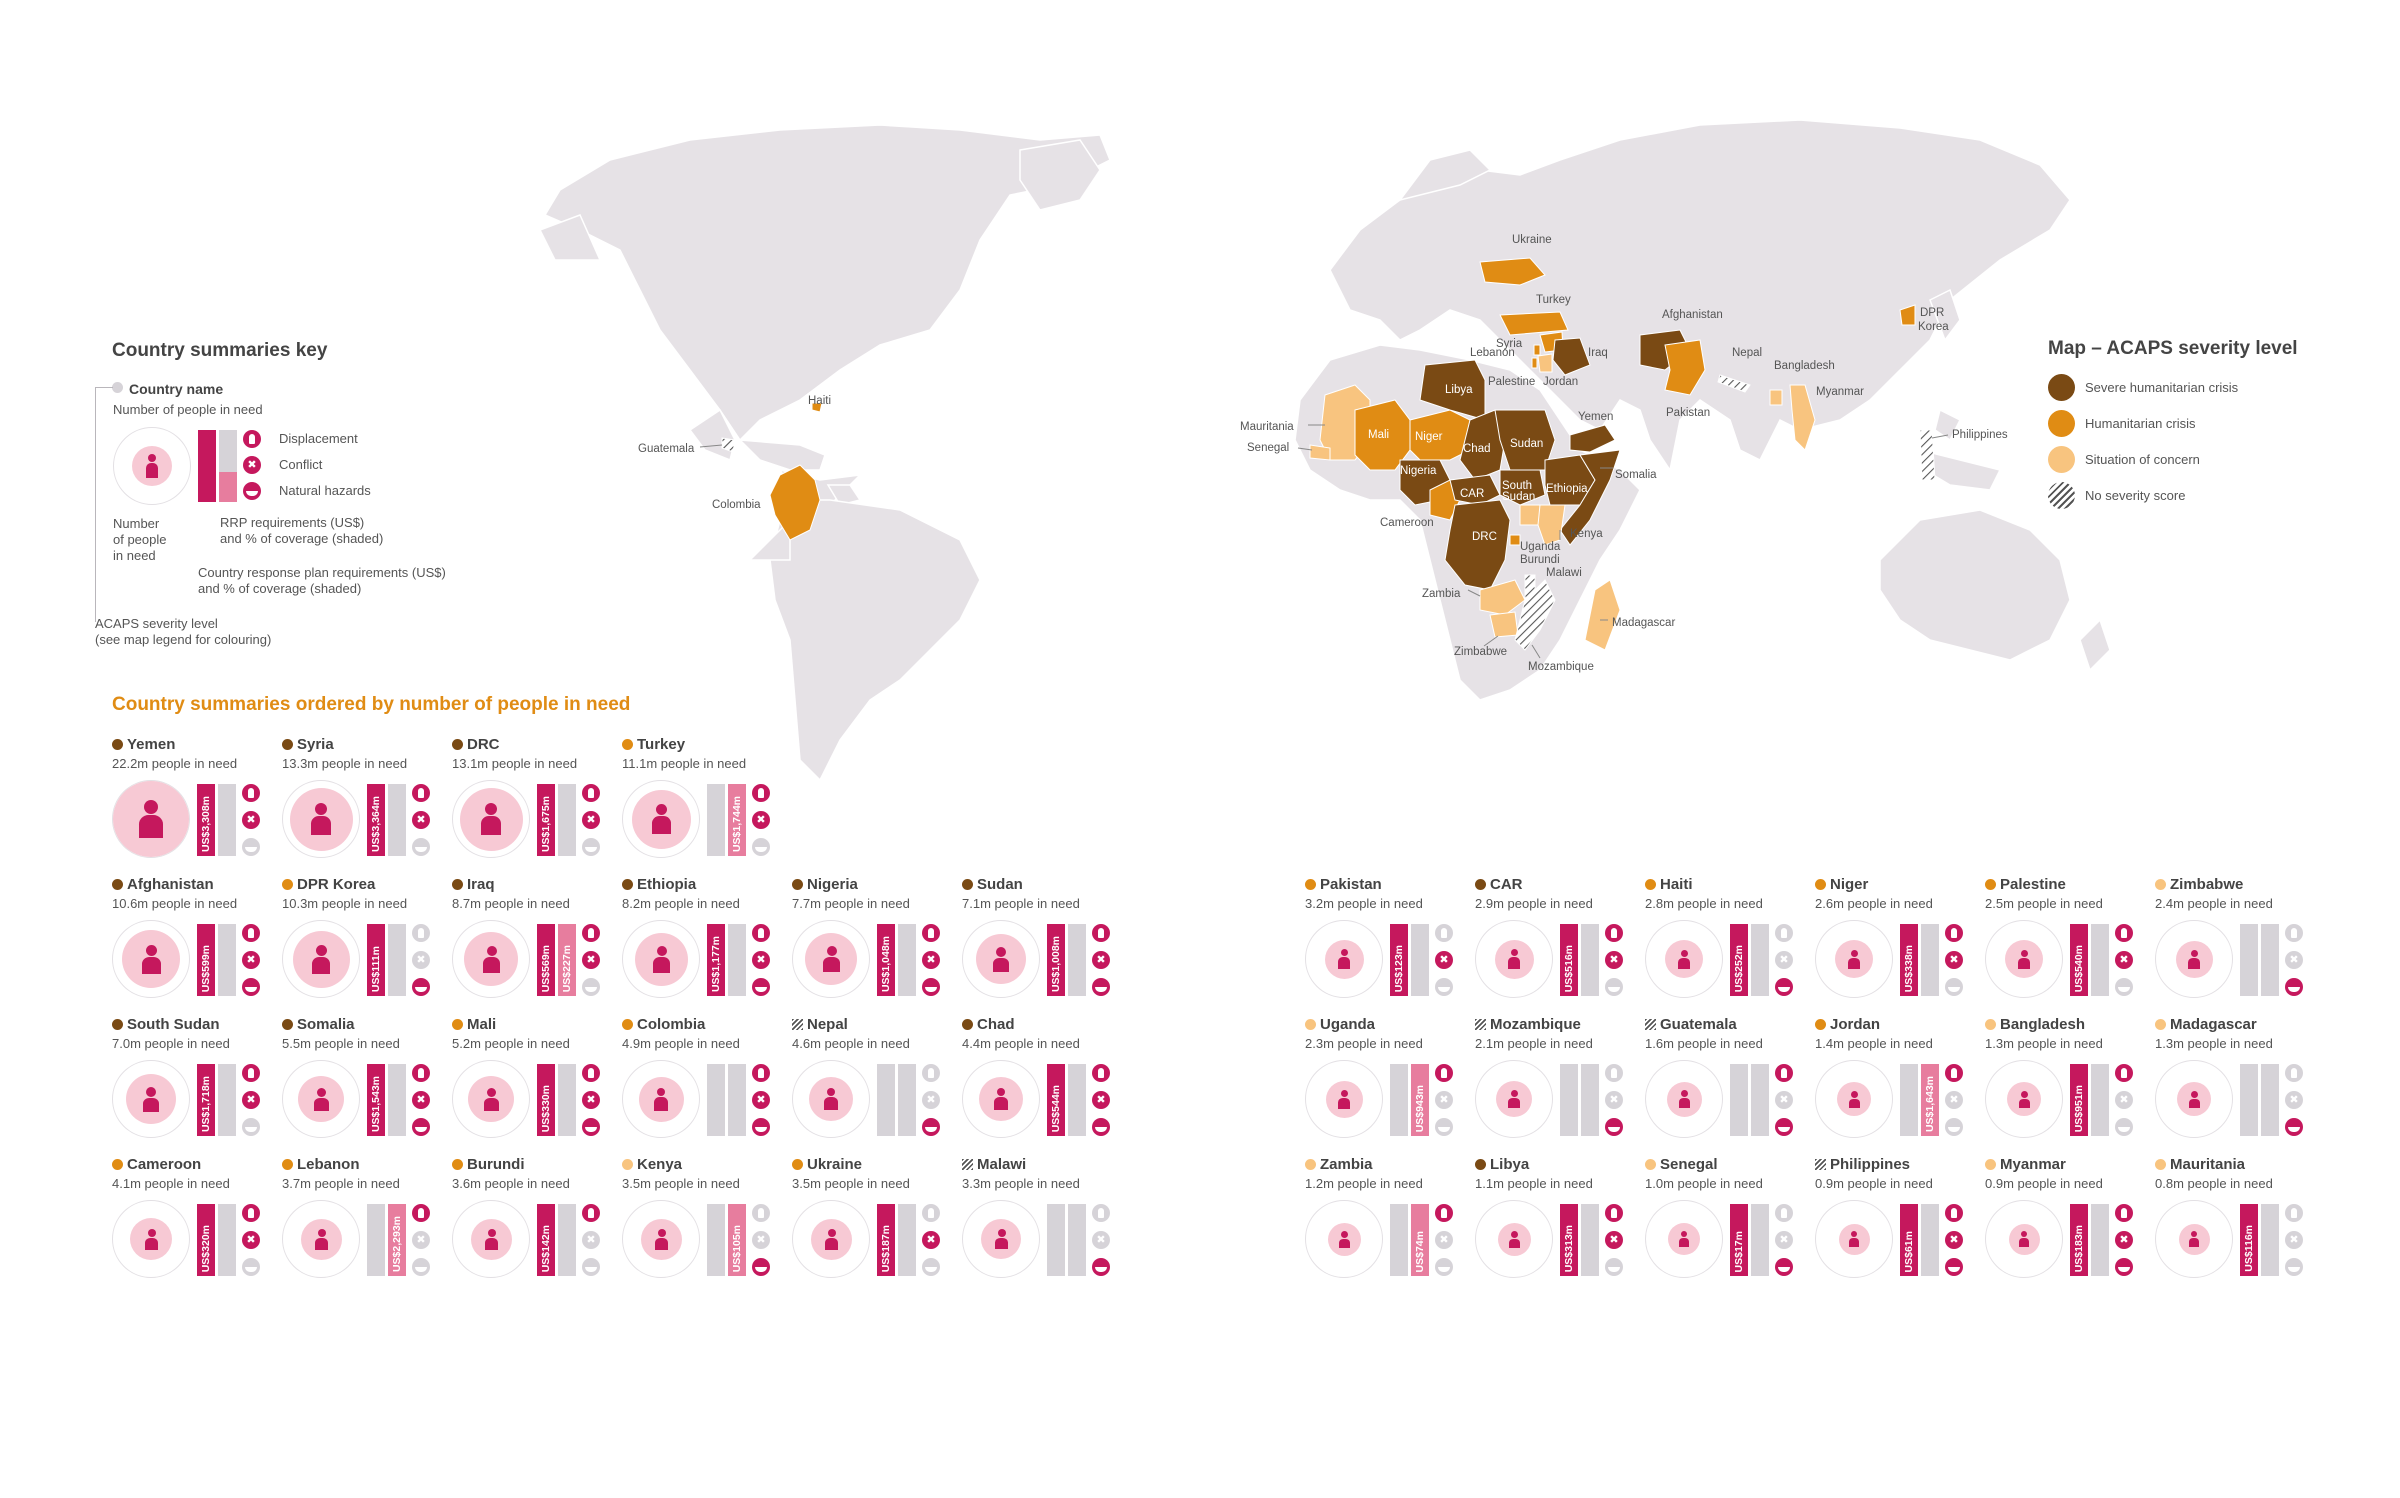 This screenshot has height=1498, width=2400. I want to click on crp-bar: US$116m, so click(2249, 1240).